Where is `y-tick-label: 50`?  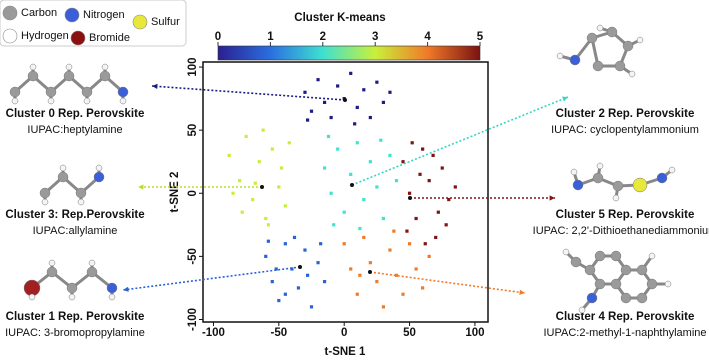
y-tick-label: 50 is located at coordinates (193, 130).